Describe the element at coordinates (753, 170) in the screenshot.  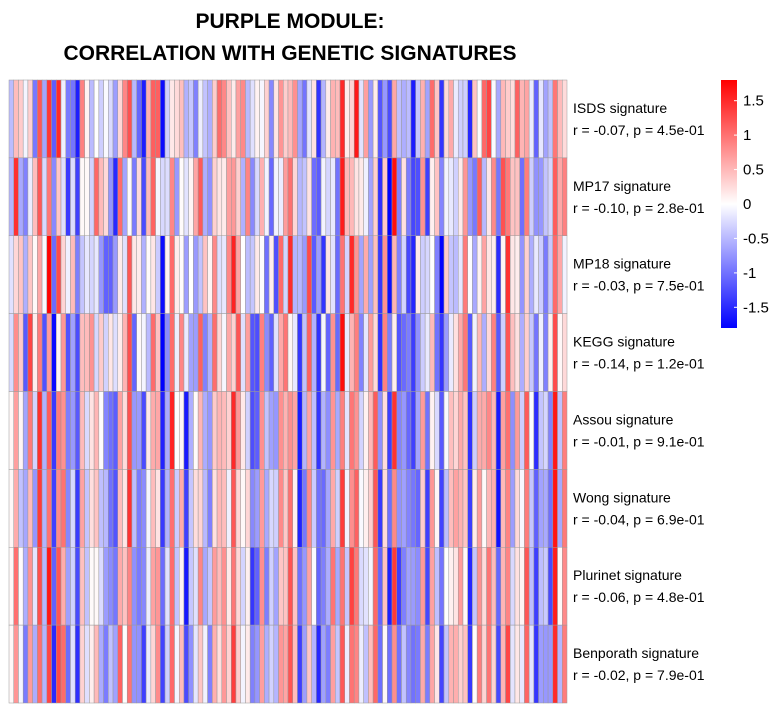
I see `legend-tick-label: 0.5` at that location.